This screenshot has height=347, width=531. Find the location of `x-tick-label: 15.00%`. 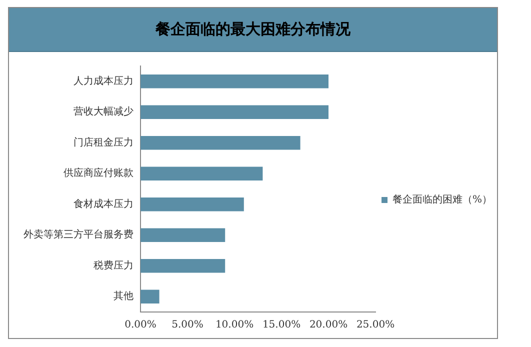

x-tick-label: 15.00% is located at coordinates (281, 325).